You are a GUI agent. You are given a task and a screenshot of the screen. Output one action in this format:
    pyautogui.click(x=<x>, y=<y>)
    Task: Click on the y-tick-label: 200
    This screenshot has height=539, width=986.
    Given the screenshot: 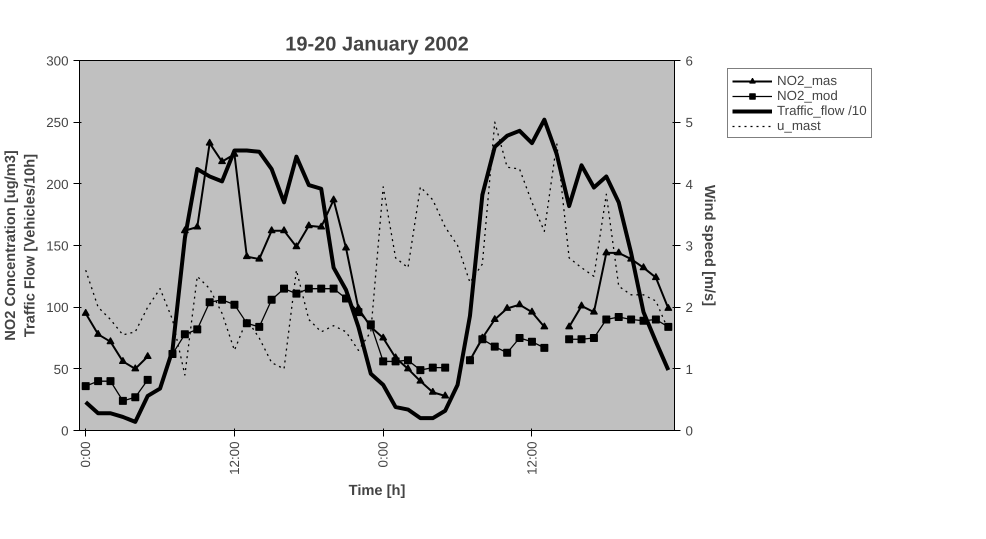 What is the action you would take?
    pyautogui.click(x=57, y=184)
    